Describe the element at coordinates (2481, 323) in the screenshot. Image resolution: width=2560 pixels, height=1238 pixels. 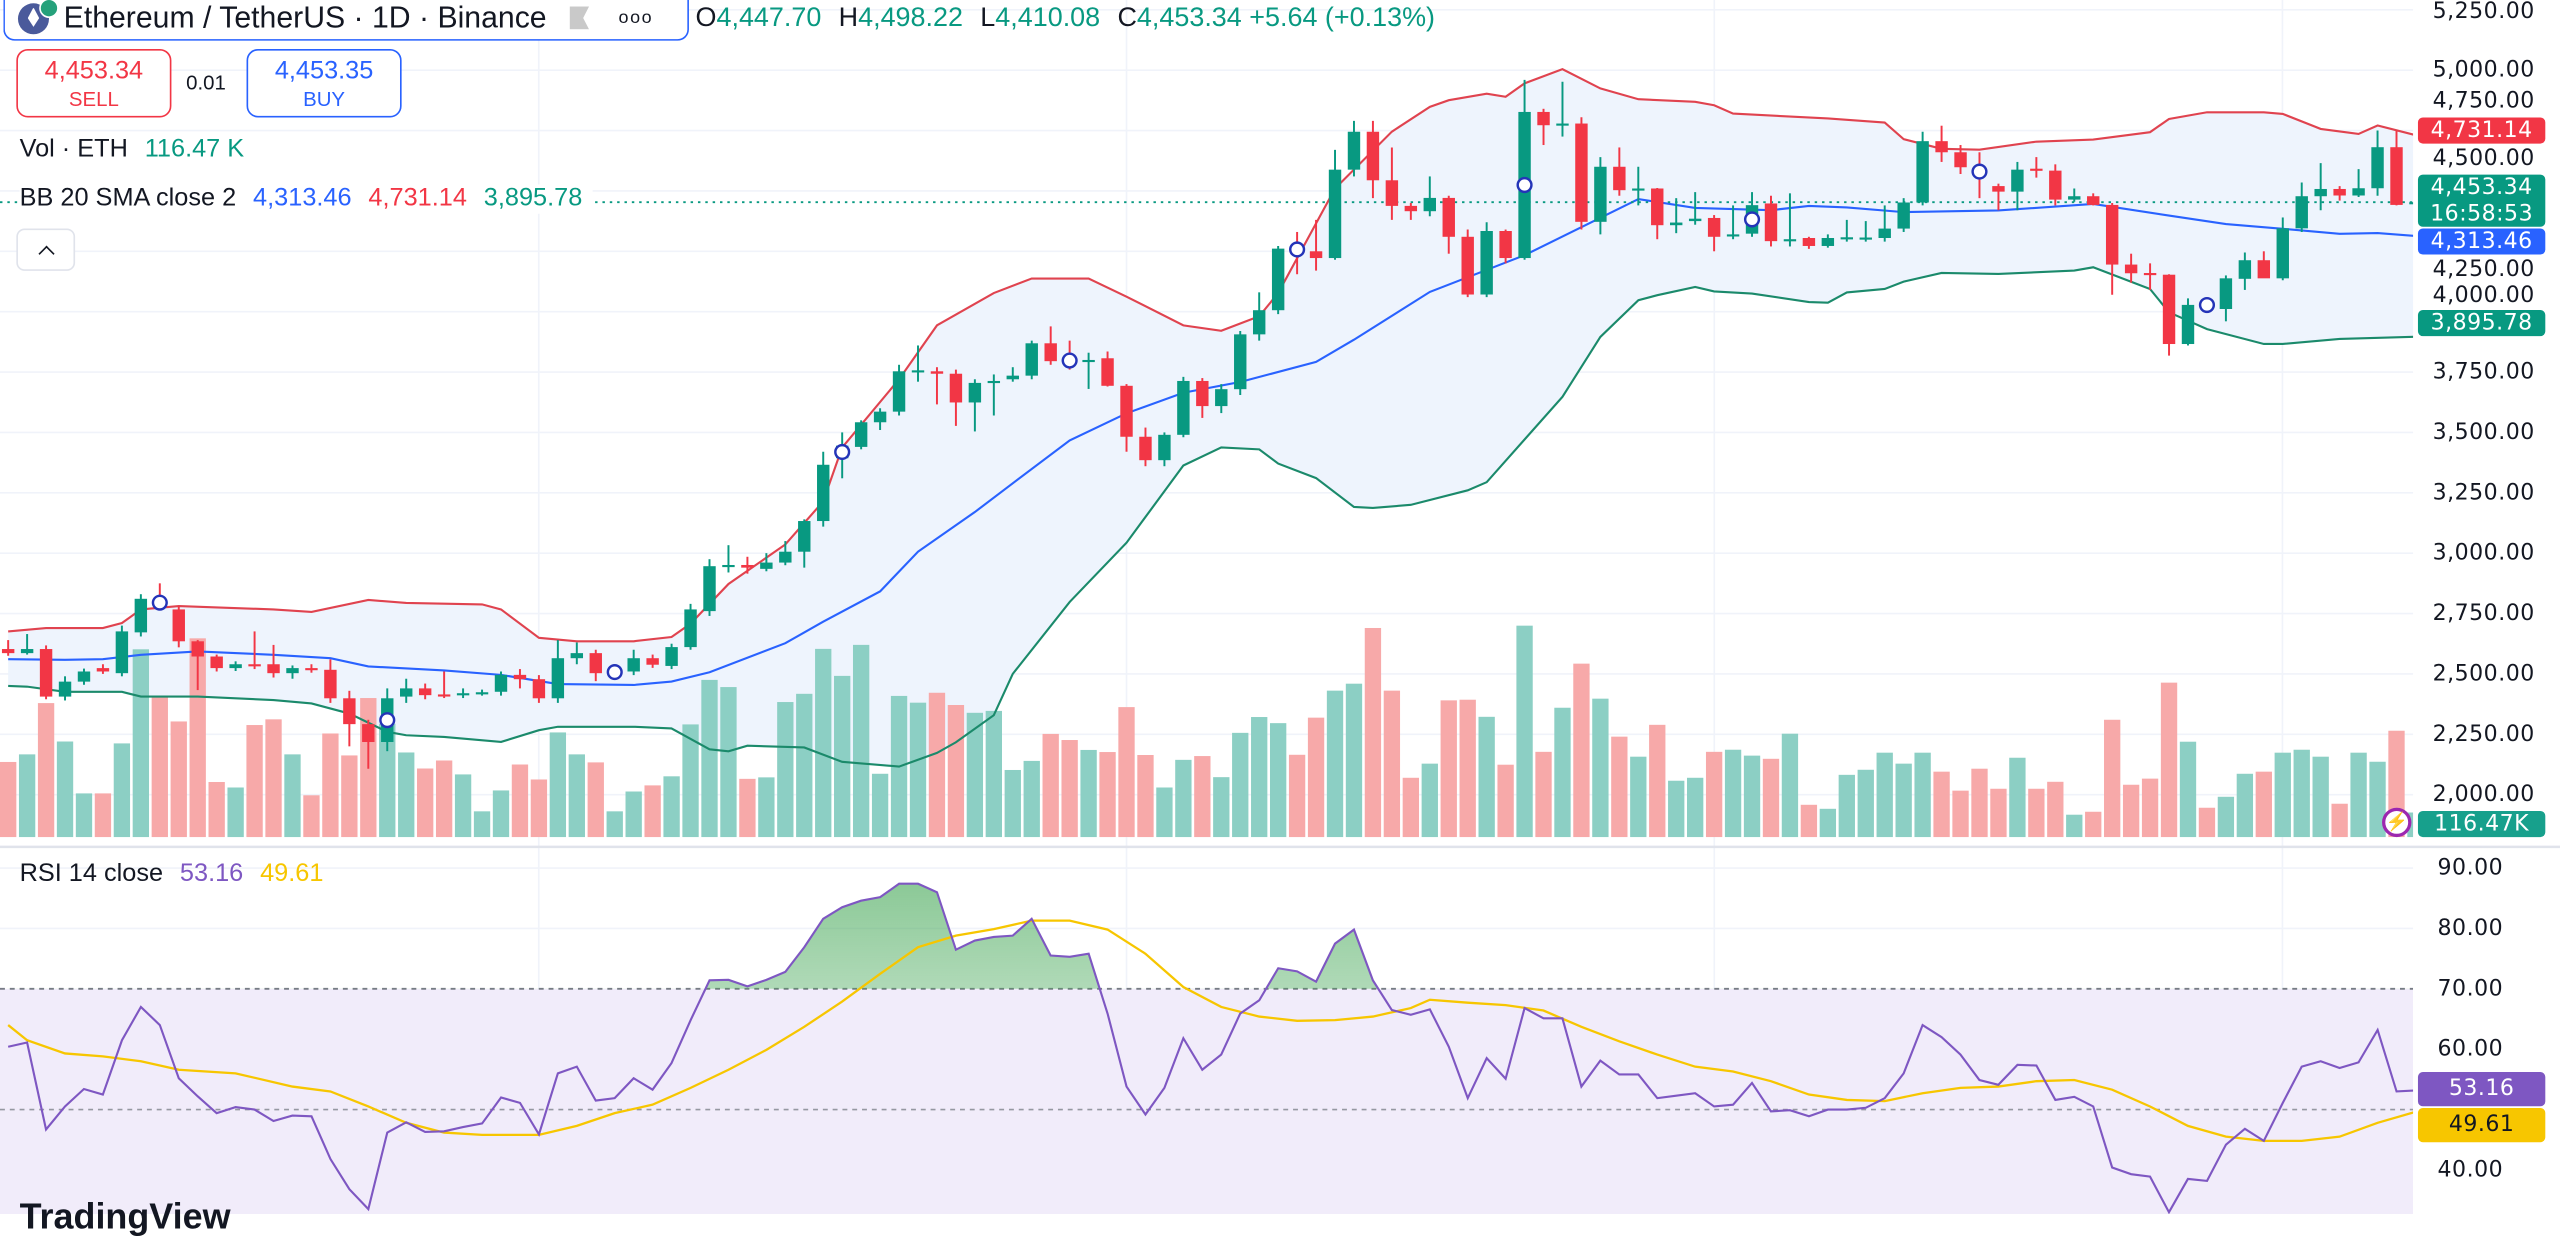
I see `bb-lower-badge: 3,895.78` at that location.